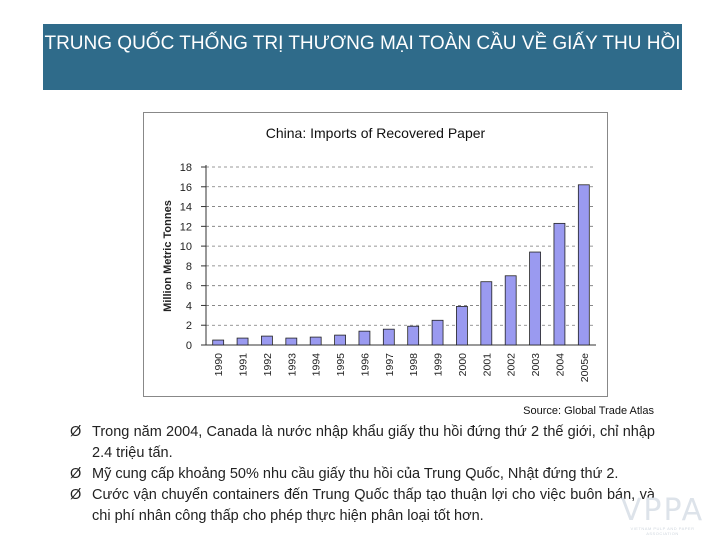 This screenshot has height=540, width=720. I want to click on y-tick-label: 18, so click(186, 168).